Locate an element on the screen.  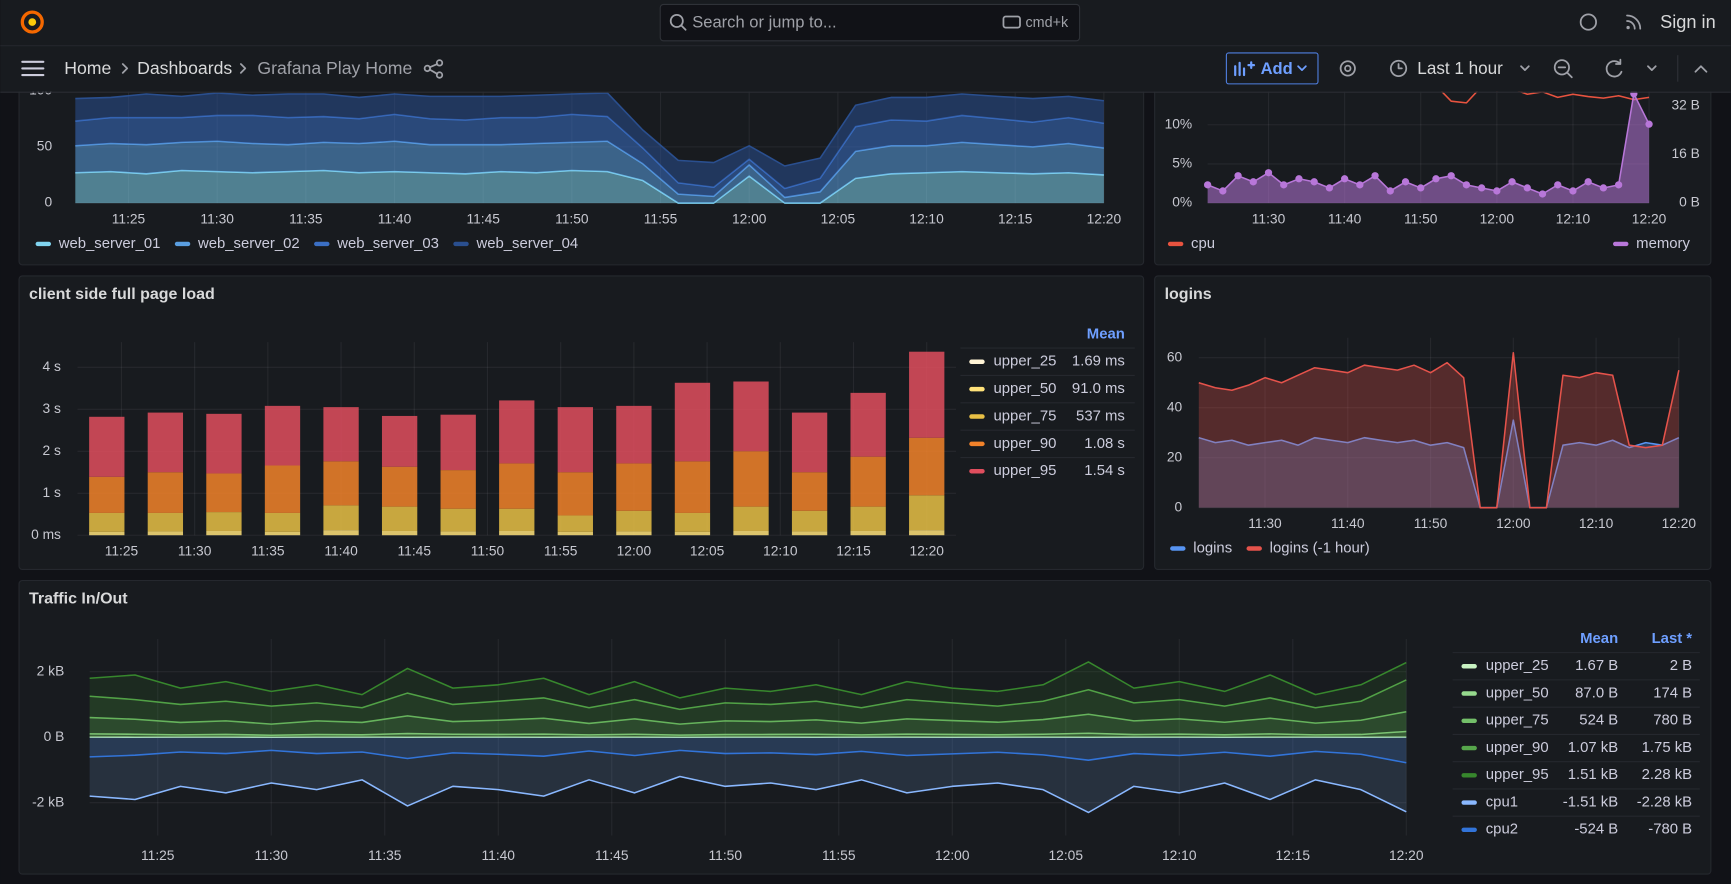
search-box is located at coordinates (870, 22).